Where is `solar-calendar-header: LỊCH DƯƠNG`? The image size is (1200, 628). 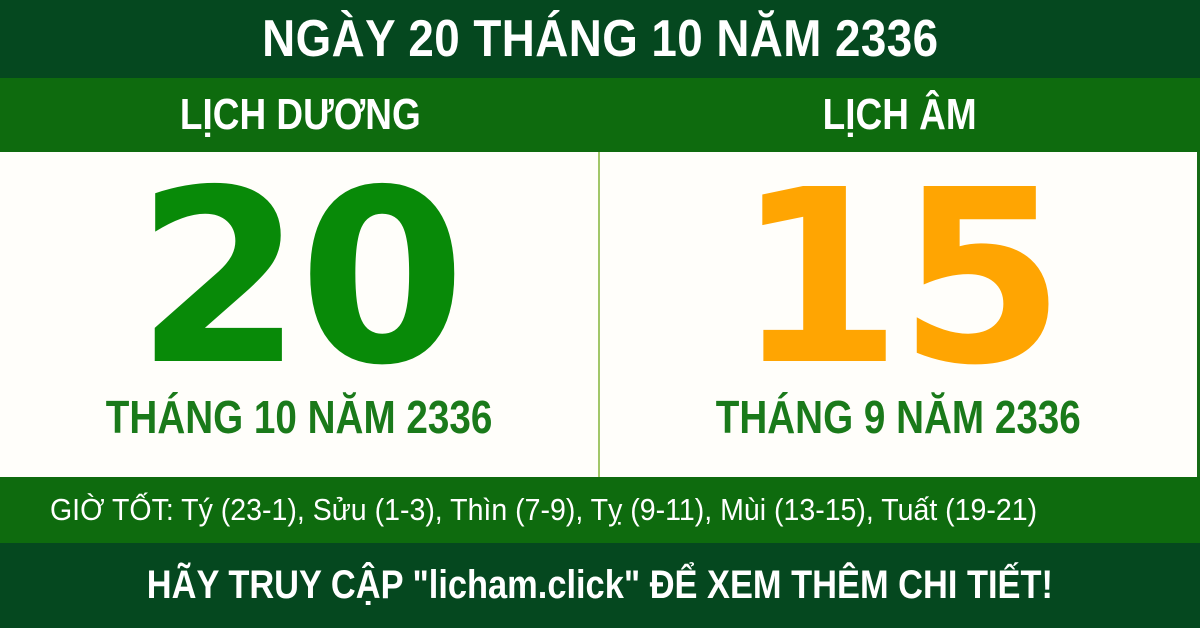
solar-calendar-header: LỊCH DƯƠNG is located at coordinates (300, 115).